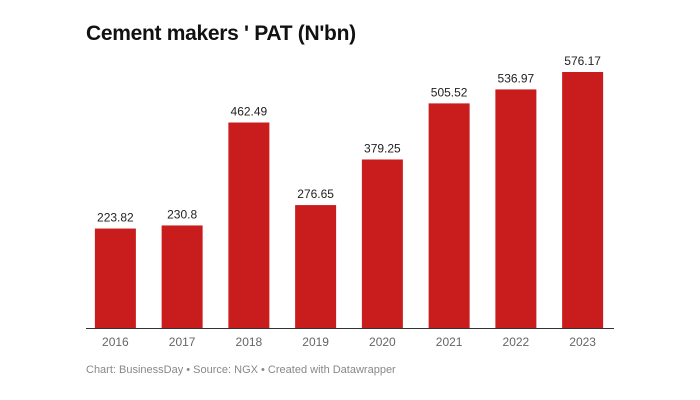 This screenshot has height=400, width=700. Describe the element at coordinates (115, 342) in the screenshot. I see `x-tick-label: 2016` at that location.